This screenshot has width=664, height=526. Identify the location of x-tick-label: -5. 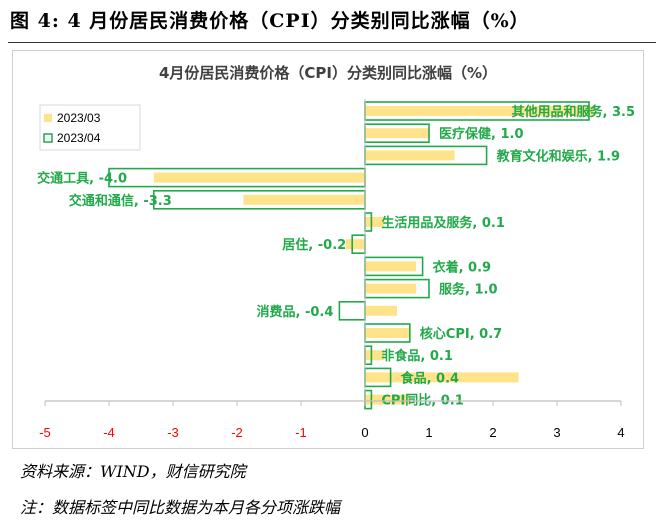
(45, 432).